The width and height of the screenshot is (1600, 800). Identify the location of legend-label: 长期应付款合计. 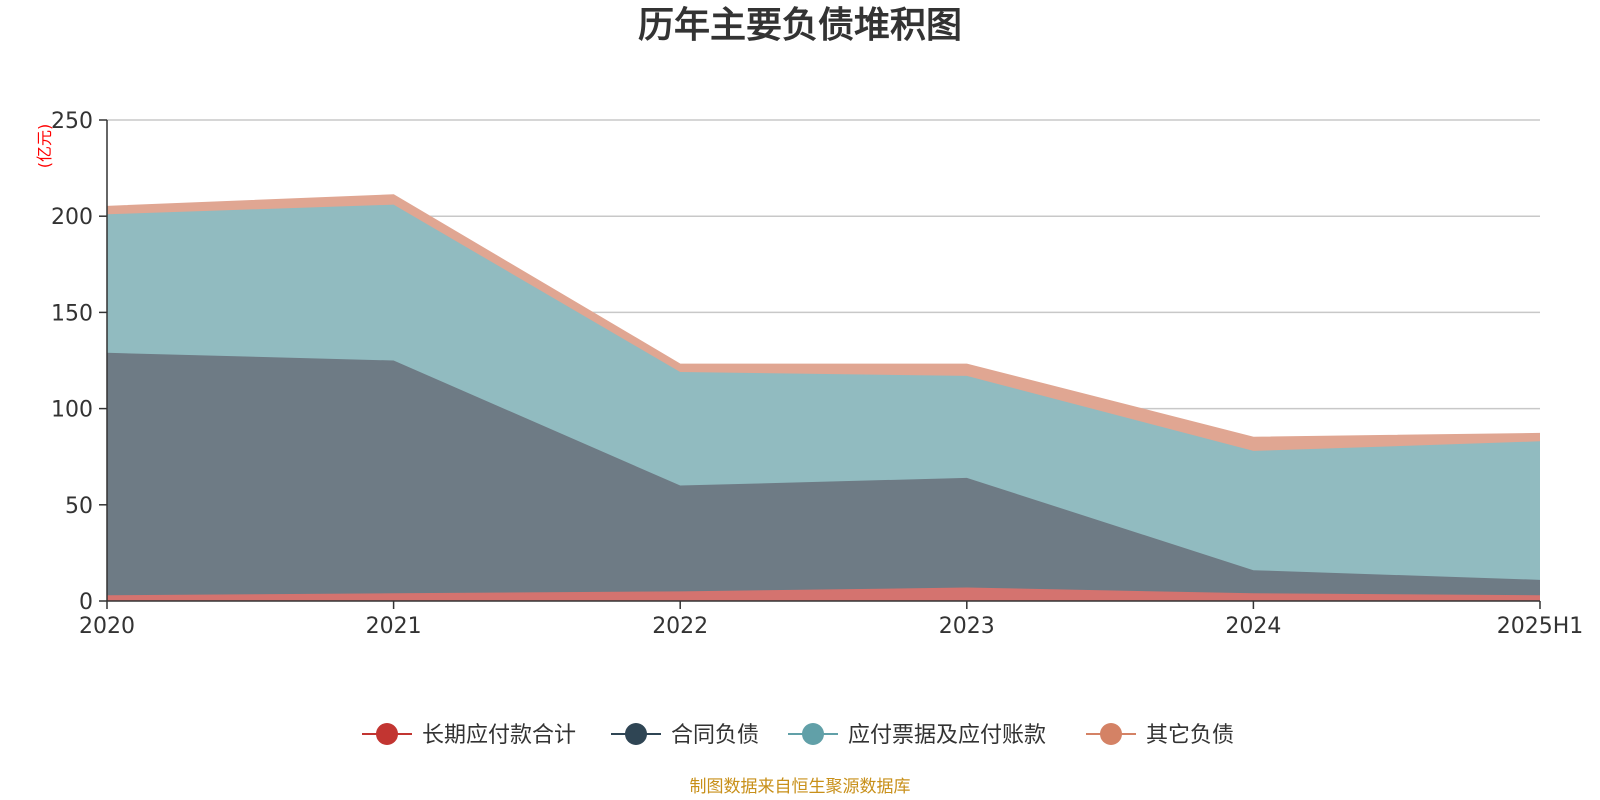
(499, 735).